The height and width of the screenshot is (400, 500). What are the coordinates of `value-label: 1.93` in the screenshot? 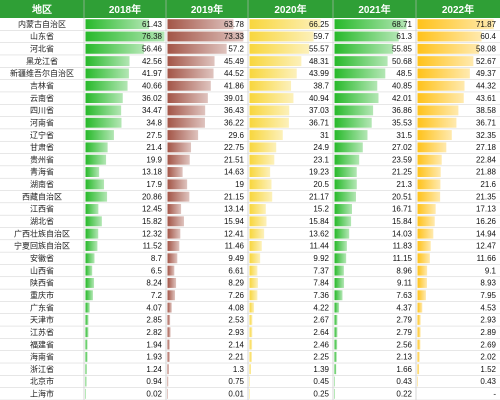 It's located at (154, 357).